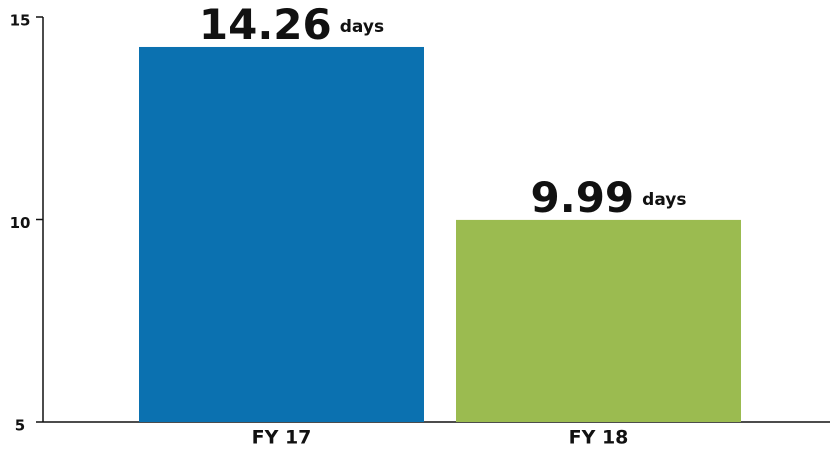 The image size is (830, 453). I want to click on value-label: 14.26 days, so click(291, 24).